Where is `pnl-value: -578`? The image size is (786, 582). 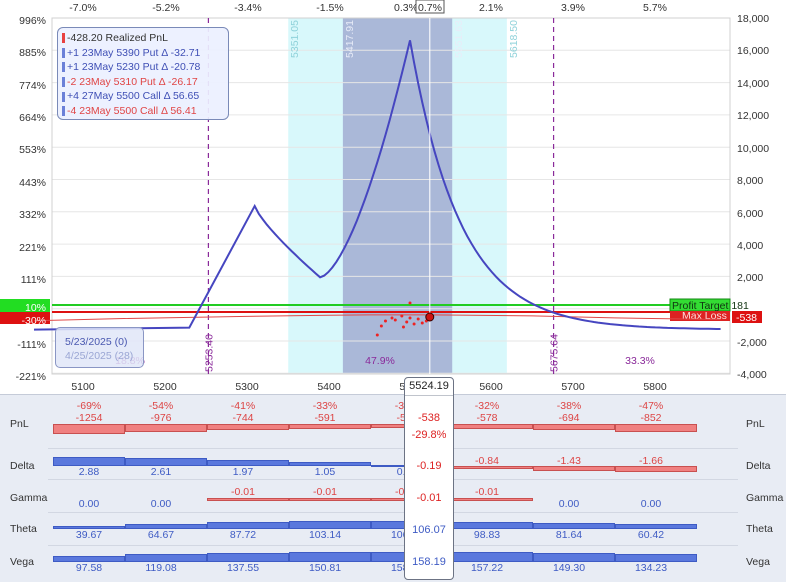
pnl-value: -578 is located at coordinates (487, 418).